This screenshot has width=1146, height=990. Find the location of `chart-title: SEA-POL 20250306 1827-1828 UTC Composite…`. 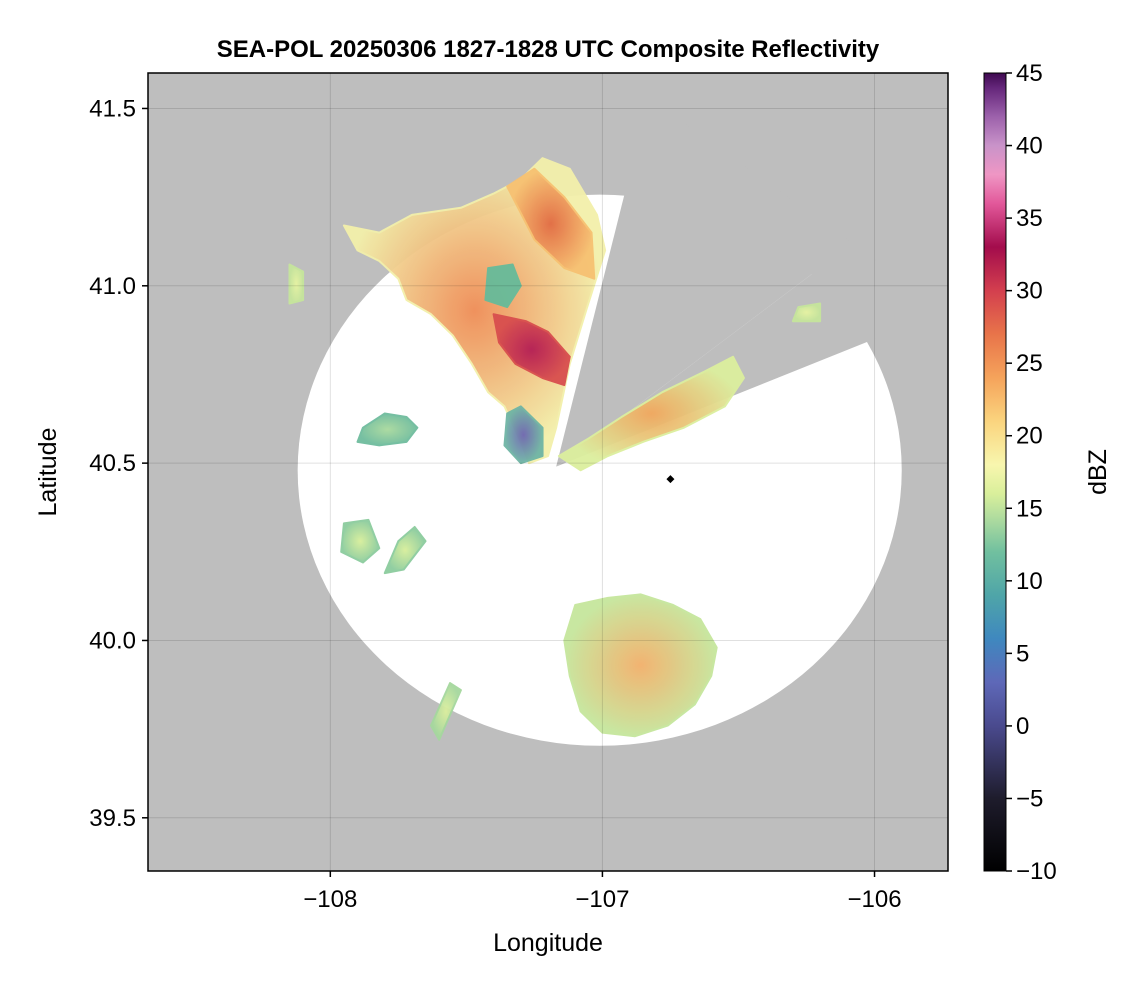

chart-title: SEA-POL 20250306 1827-1828 UTC Composite… is located at coordinates (548, 49).